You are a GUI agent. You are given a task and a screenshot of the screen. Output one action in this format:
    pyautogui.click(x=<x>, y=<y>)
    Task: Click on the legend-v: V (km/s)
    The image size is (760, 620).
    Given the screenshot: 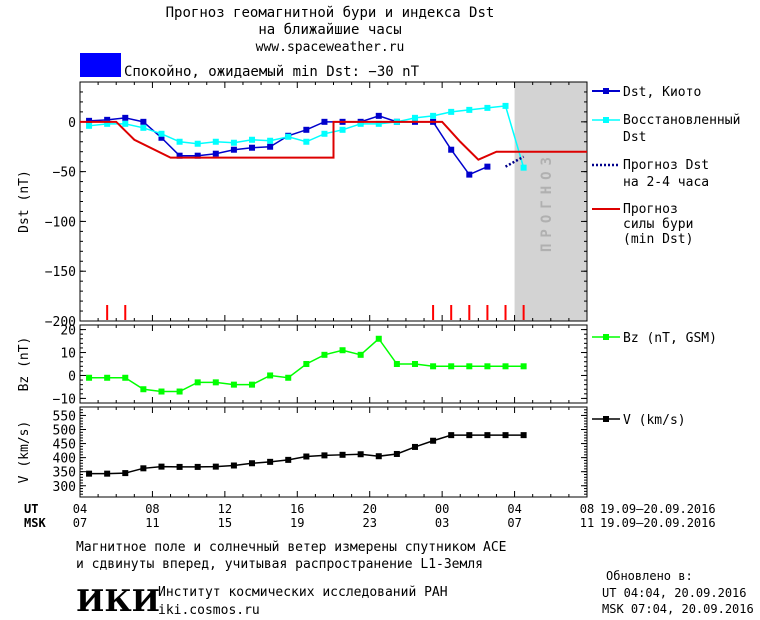 What is the action you would take?
    pyautogui.click(x=639, y=420)
    